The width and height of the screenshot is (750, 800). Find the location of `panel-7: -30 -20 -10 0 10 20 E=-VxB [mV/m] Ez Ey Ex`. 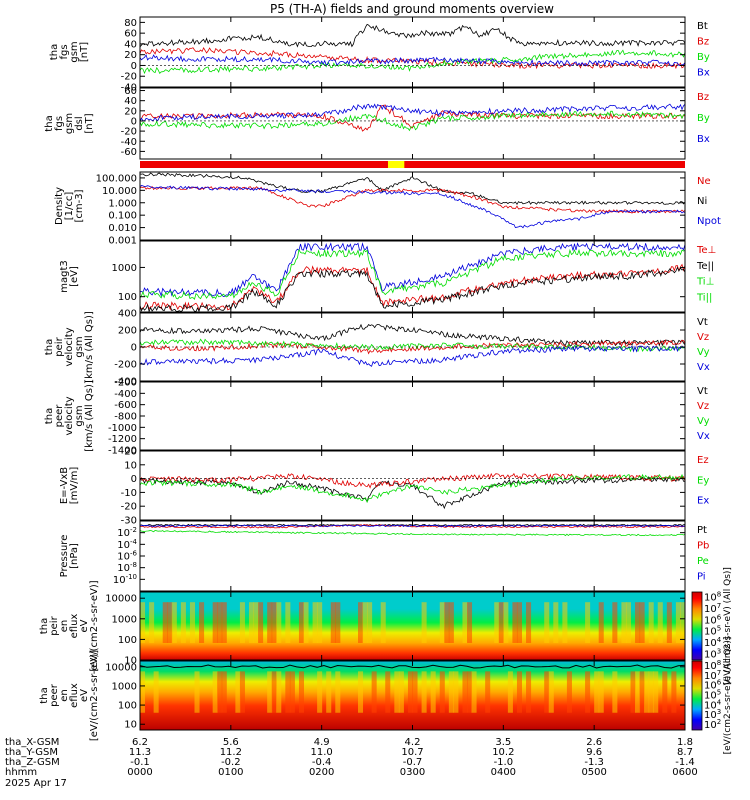

panel-7: -30 -20 -10 0 10 20 E=-VxB [mV/m] Ez Ey Ex is located at coordinates (384, 487).